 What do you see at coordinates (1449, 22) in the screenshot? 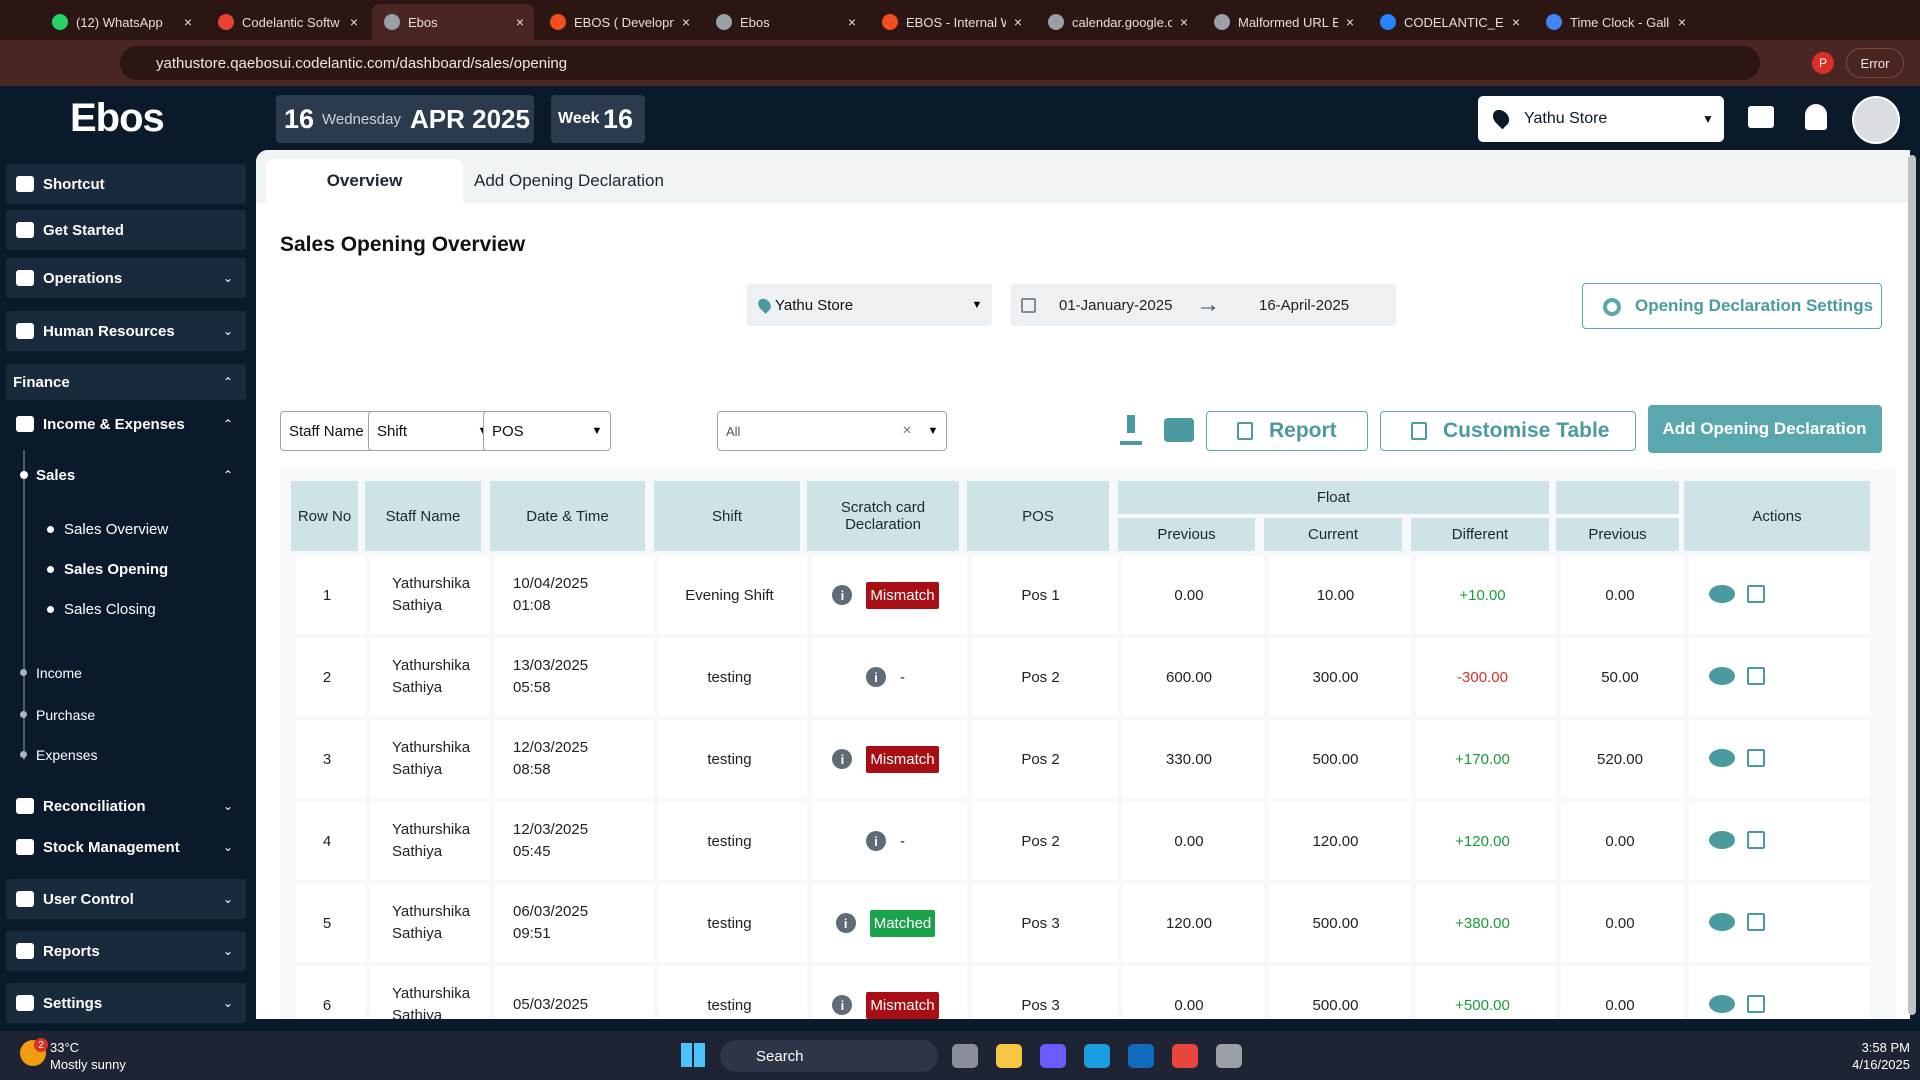
I see `browser-tab: CODELANTIC_EBO ×` at bounding box center [1449, 22].